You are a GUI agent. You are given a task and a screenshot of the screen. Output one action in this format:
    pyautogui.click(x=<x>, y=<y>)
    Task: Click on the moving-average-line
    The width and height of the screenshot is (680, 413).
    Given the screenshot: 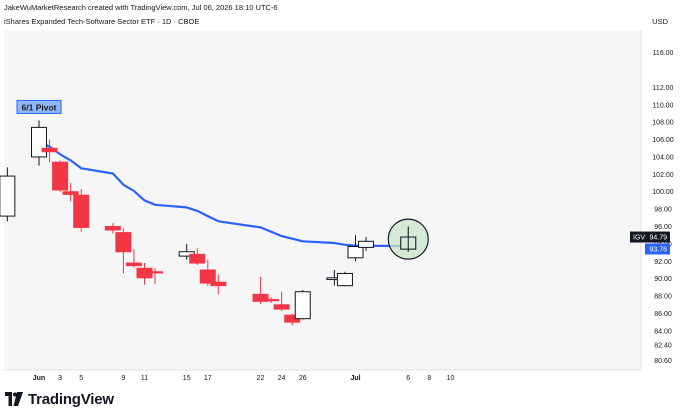 What is the action you would take?
    pyautogui.click(x=223, y=194)
    